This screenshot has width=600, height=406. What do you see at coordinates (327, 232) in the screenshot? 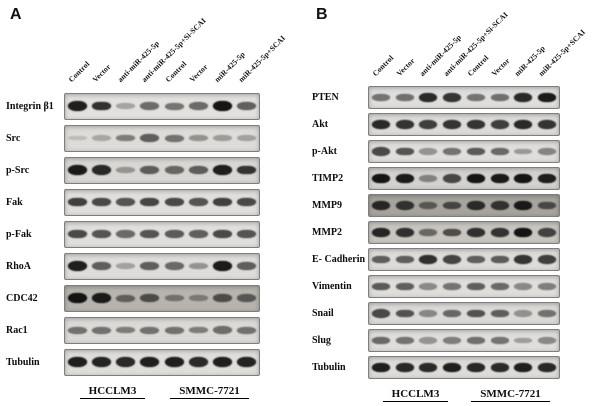
I see `protein-label: MMP2` at bounding box center [327, 232].